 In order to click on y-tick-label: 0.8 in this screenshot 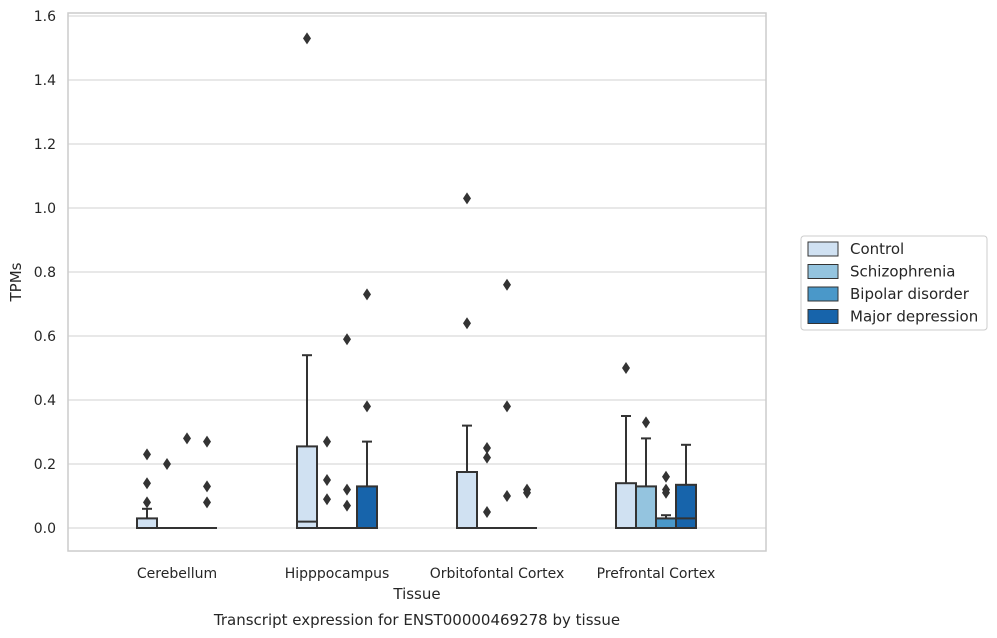, I will do `click(45, 273)`.